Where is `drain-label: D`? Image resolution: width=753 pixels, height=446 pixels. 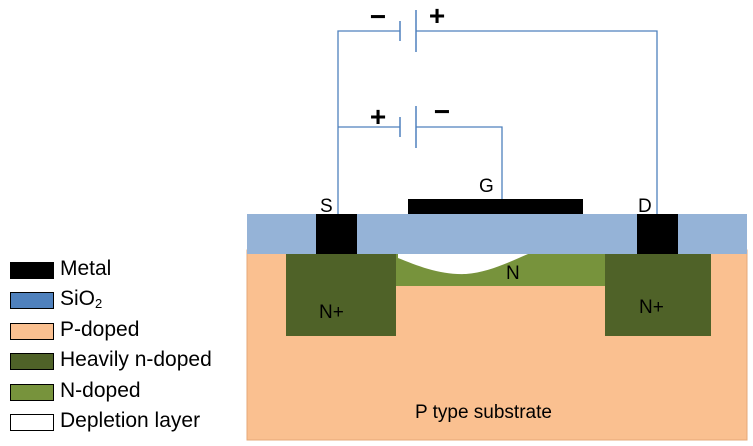
drain-label: D is located at coordinates (645, 206).